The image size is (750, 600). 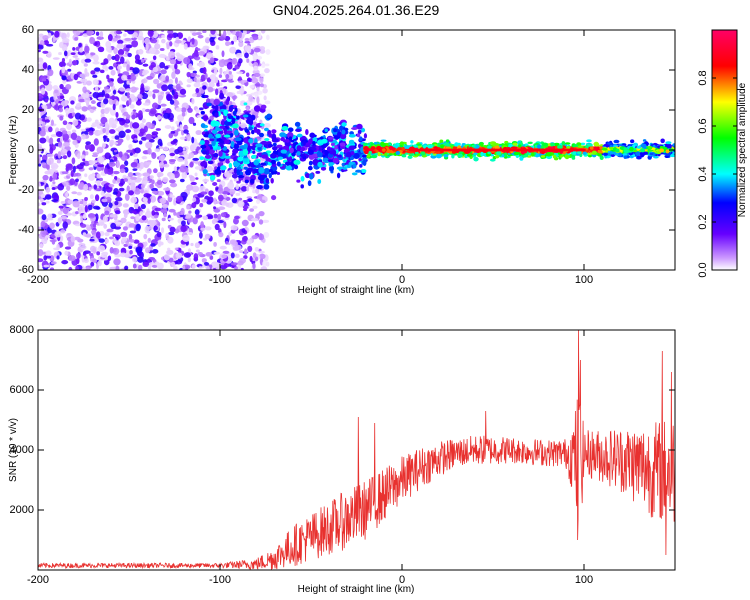 What do you see at coordinates (22, 330) in the screenshot?
I see `y-tick-label: 8000` at bounding box center [22, 330].